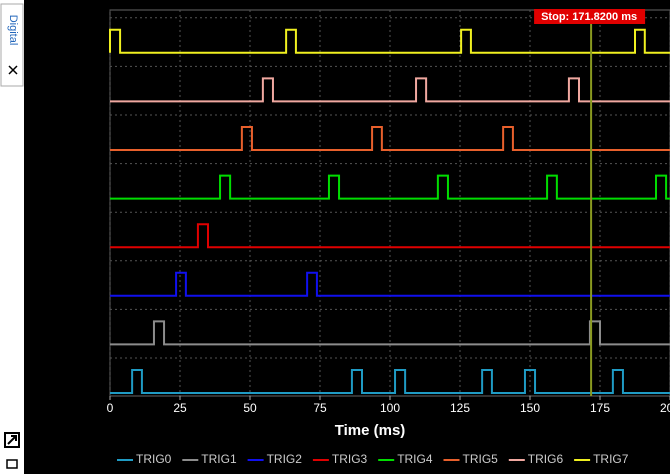 The height and width of the screenshot is (474, 670). Describe the element at coordinates (13, 30) in the screenshot. I see `tab-label: Digital` at that location.